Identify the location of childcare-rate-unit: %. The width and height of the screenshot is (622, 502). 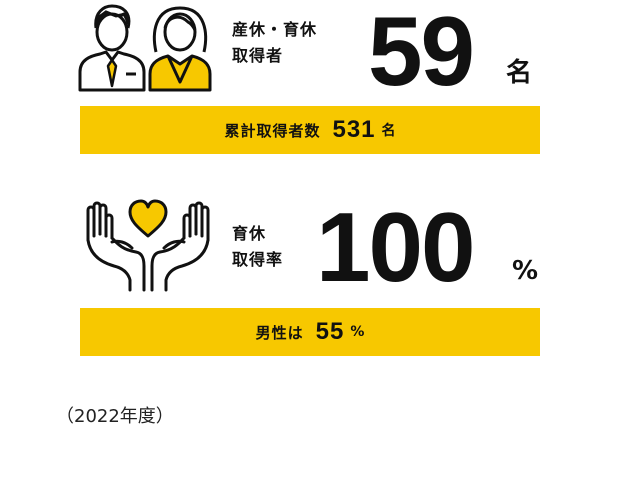
(525, 271).